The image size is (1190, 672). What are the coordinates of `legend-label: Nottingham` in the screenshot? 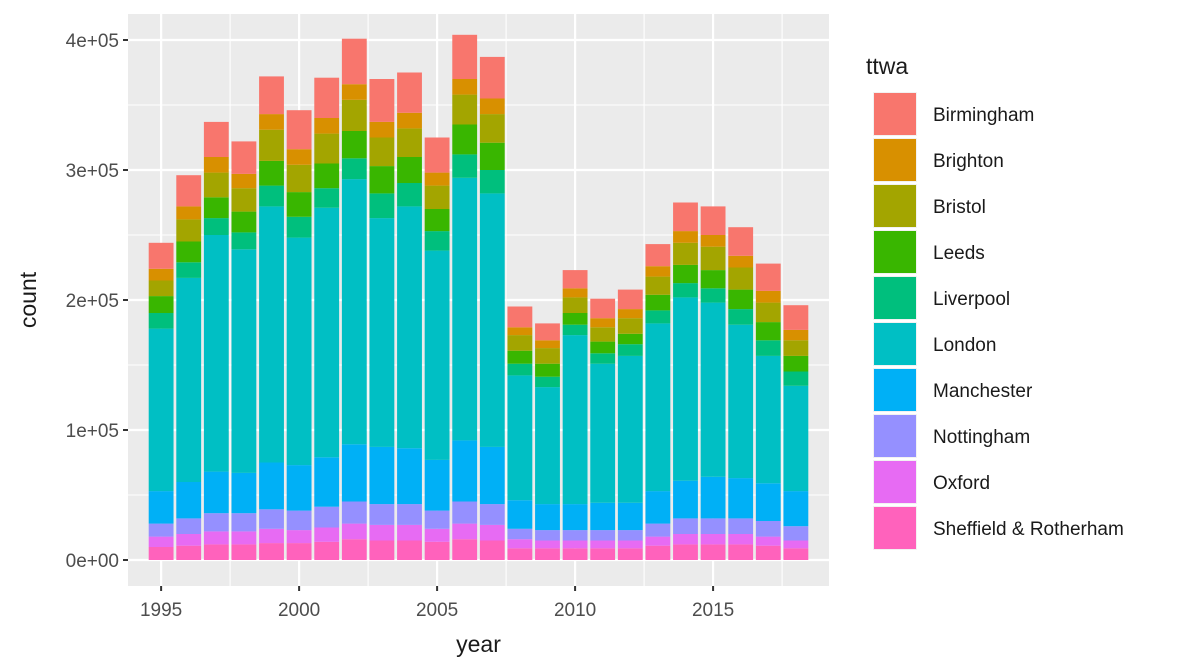 It's located at (981, 437).